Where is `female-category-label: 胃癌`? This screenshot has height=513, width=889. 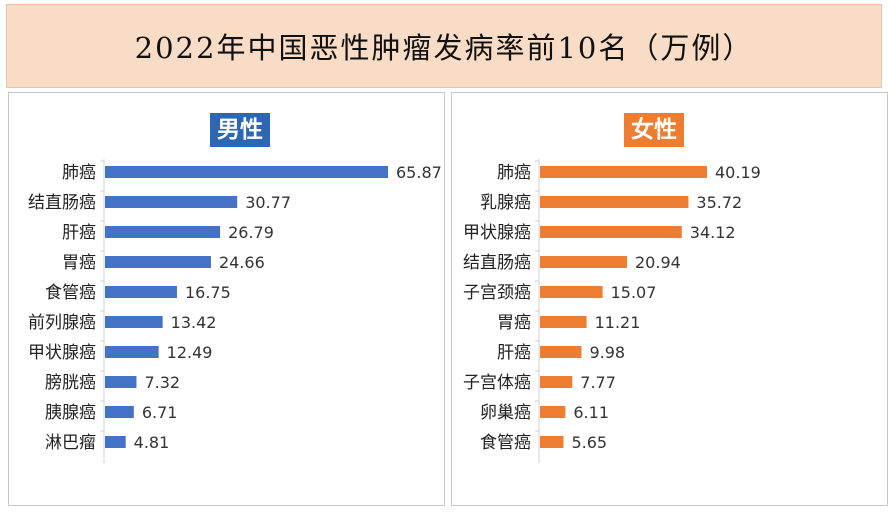 female-category-label: 胃癌 is located at coordinates (514, 323).